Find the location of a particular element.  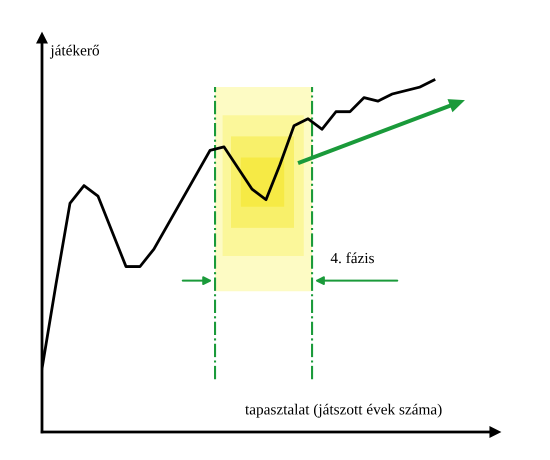

annotation: 4. fázis is located at coordinates (352, 258).